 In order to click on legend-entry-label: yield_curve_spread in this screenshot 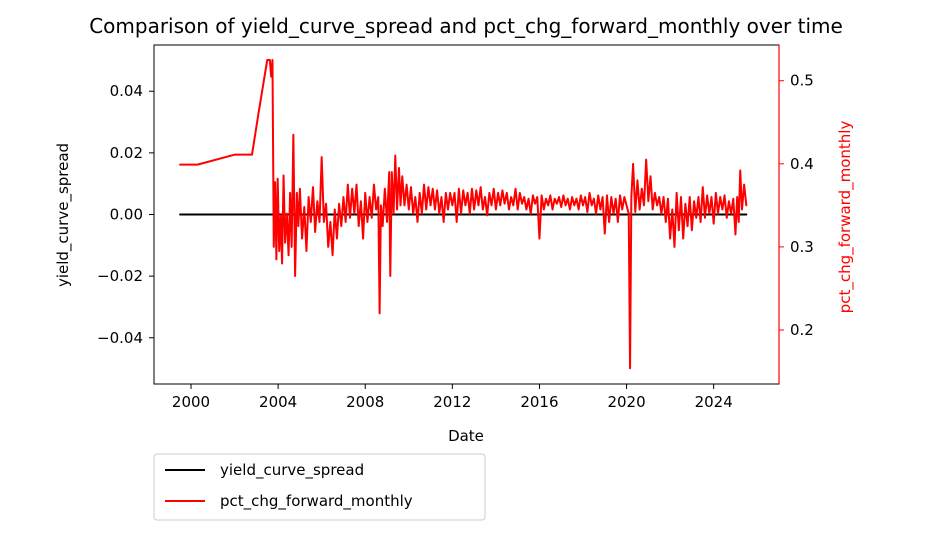, I will do `click(292, 470)`.